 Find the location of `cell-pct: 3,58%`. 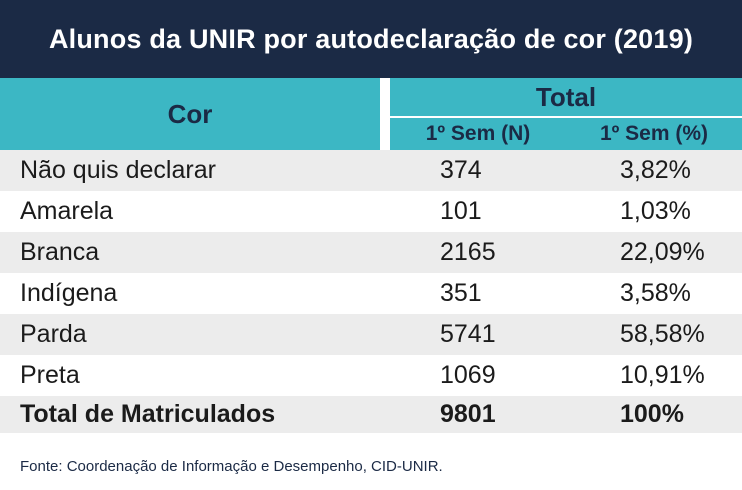

cell-pct: 3,58% is located at coordinates (655, 293).